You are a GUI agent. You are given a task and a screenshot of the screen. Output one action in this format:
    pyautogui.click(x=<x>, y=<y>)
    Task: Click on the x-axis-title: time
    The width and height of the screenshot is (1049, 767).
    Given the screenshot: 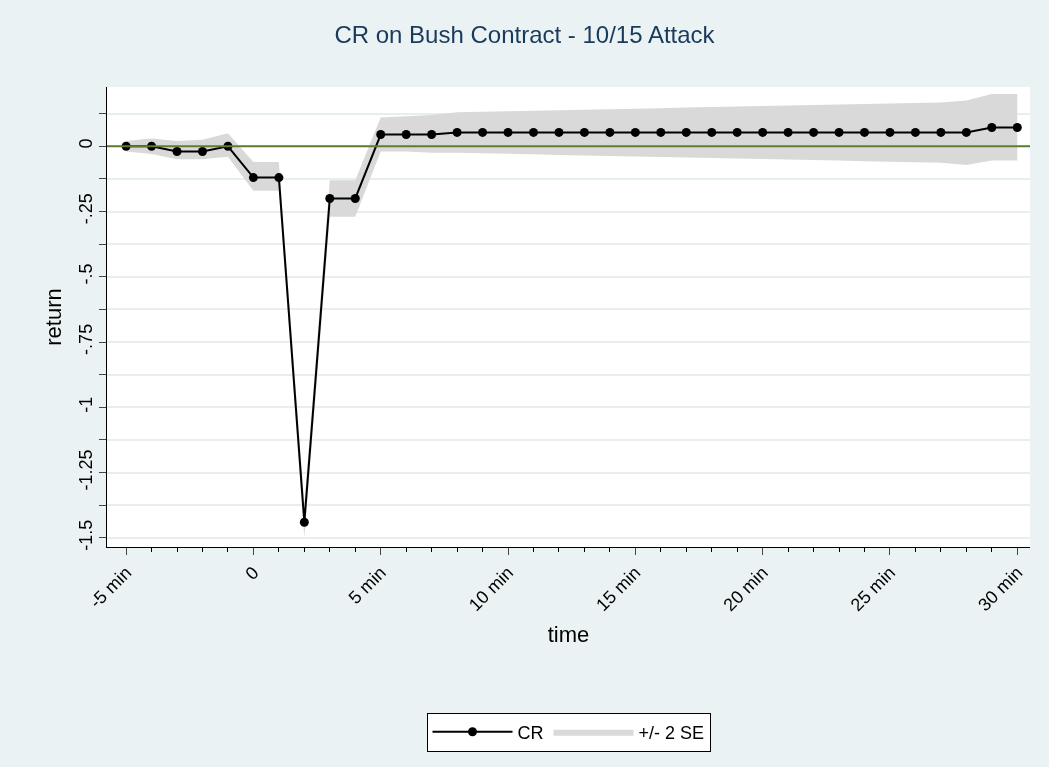 What is the action you would take?
    pyautogui.click(x=568, y=634)
    